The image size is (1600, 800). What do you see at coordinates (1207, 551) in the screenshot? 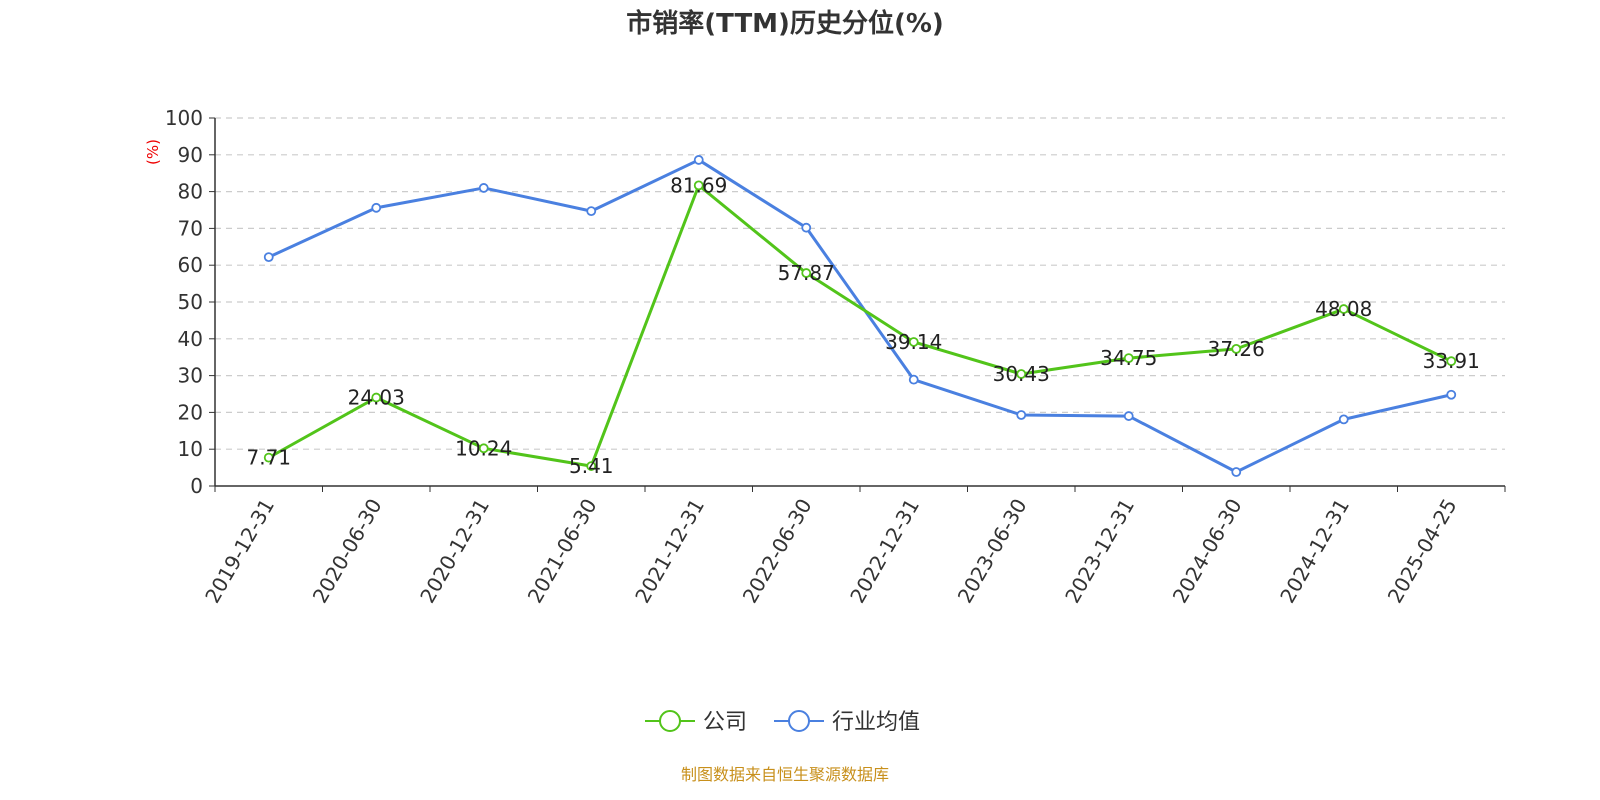
I see `x-tick-label: 2024-06-30` at bounding box center [1207, 551].